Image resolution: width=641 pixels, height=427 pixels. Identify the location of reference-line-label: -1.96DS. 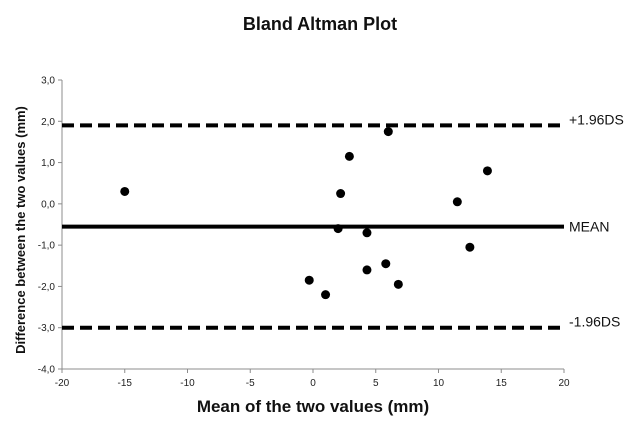
(594, 322).